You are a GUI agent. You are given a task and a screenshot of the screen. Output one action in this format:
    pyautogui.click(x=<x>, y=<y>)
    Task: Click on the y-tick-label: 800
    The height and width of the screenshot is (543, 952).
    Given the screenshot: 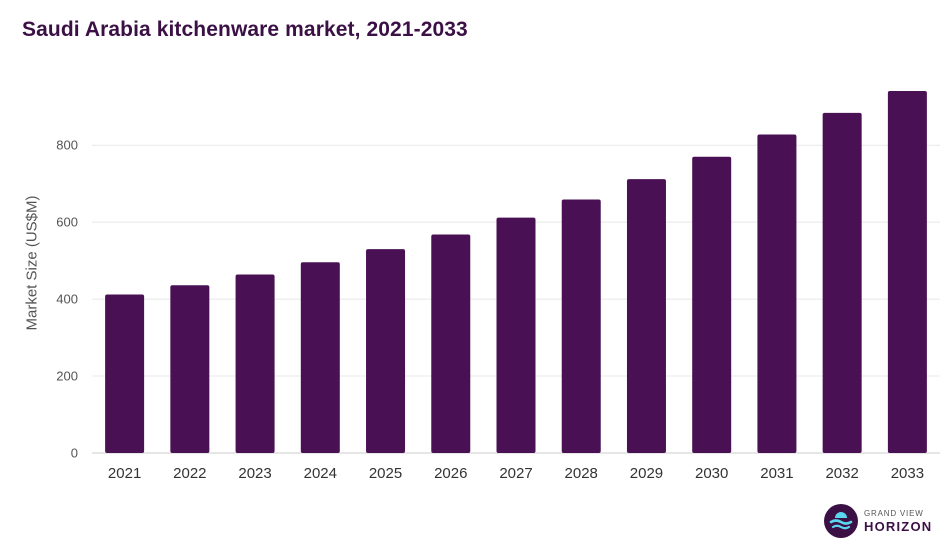 What is the action you would take?
    pyautogui.click(x=67, y=145)
    